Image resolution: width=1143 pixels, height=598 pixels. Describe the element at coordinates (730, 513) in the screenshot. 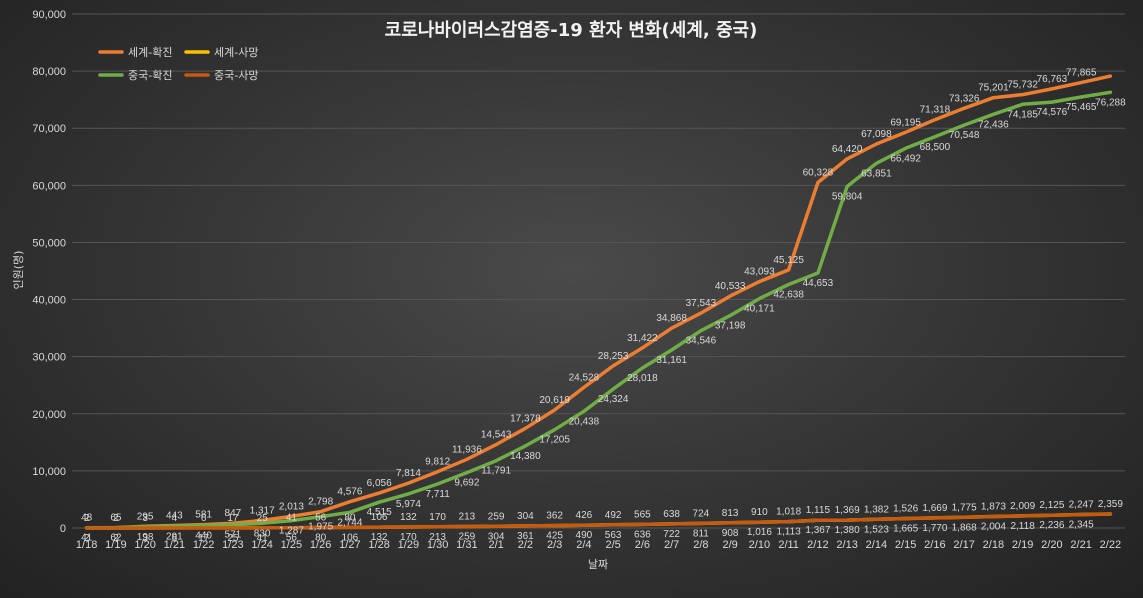

I see `data-label: 813` at that location.